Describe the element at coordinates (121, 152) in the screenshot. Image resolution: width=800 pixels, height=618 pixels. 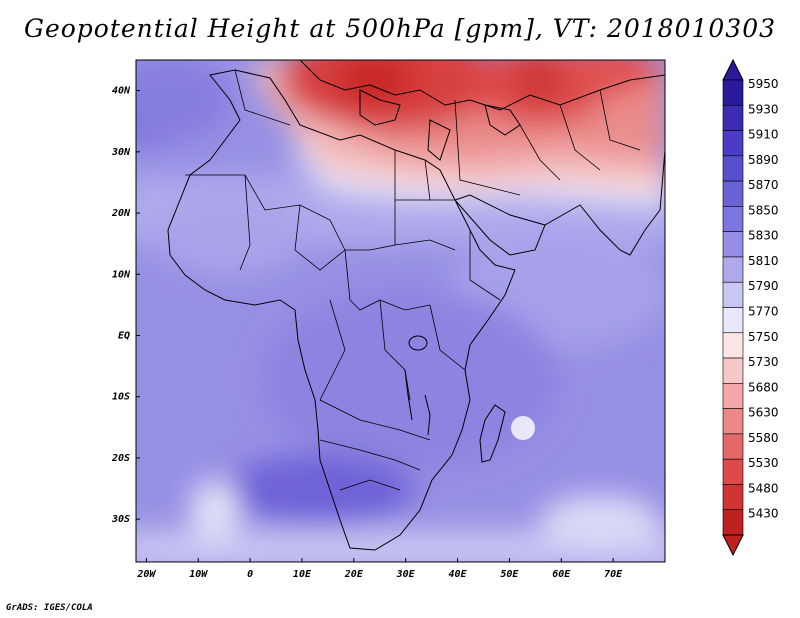
I see `y-tick-label: 30N` at that location.